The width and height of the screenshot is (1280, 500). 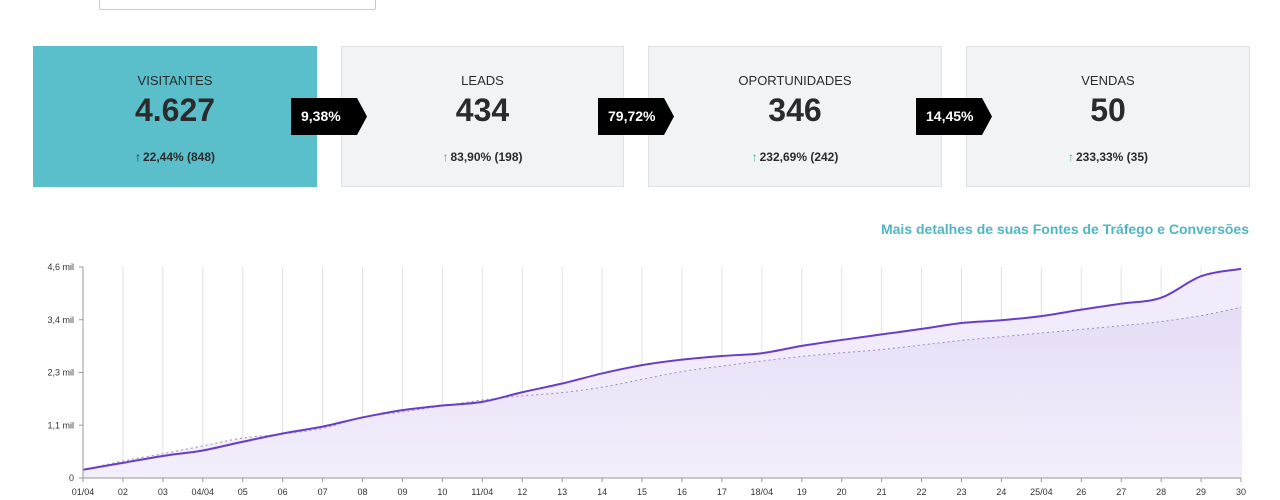 I want to click on x-tick-label: 05, so click(x=243, y=492).